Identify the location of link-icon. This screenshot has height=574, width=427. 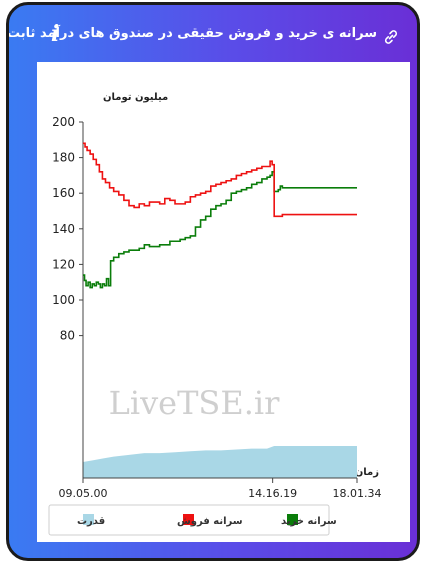
(391, 37).